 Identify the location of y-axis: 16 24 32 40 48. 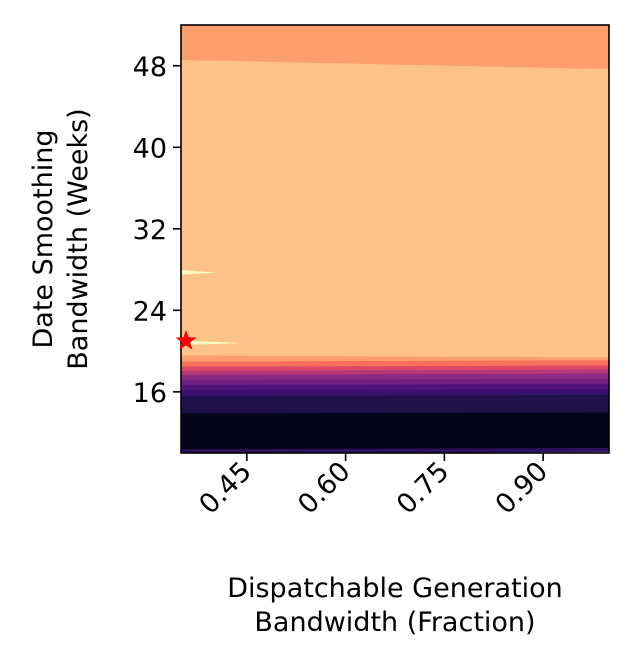
(157, 230).